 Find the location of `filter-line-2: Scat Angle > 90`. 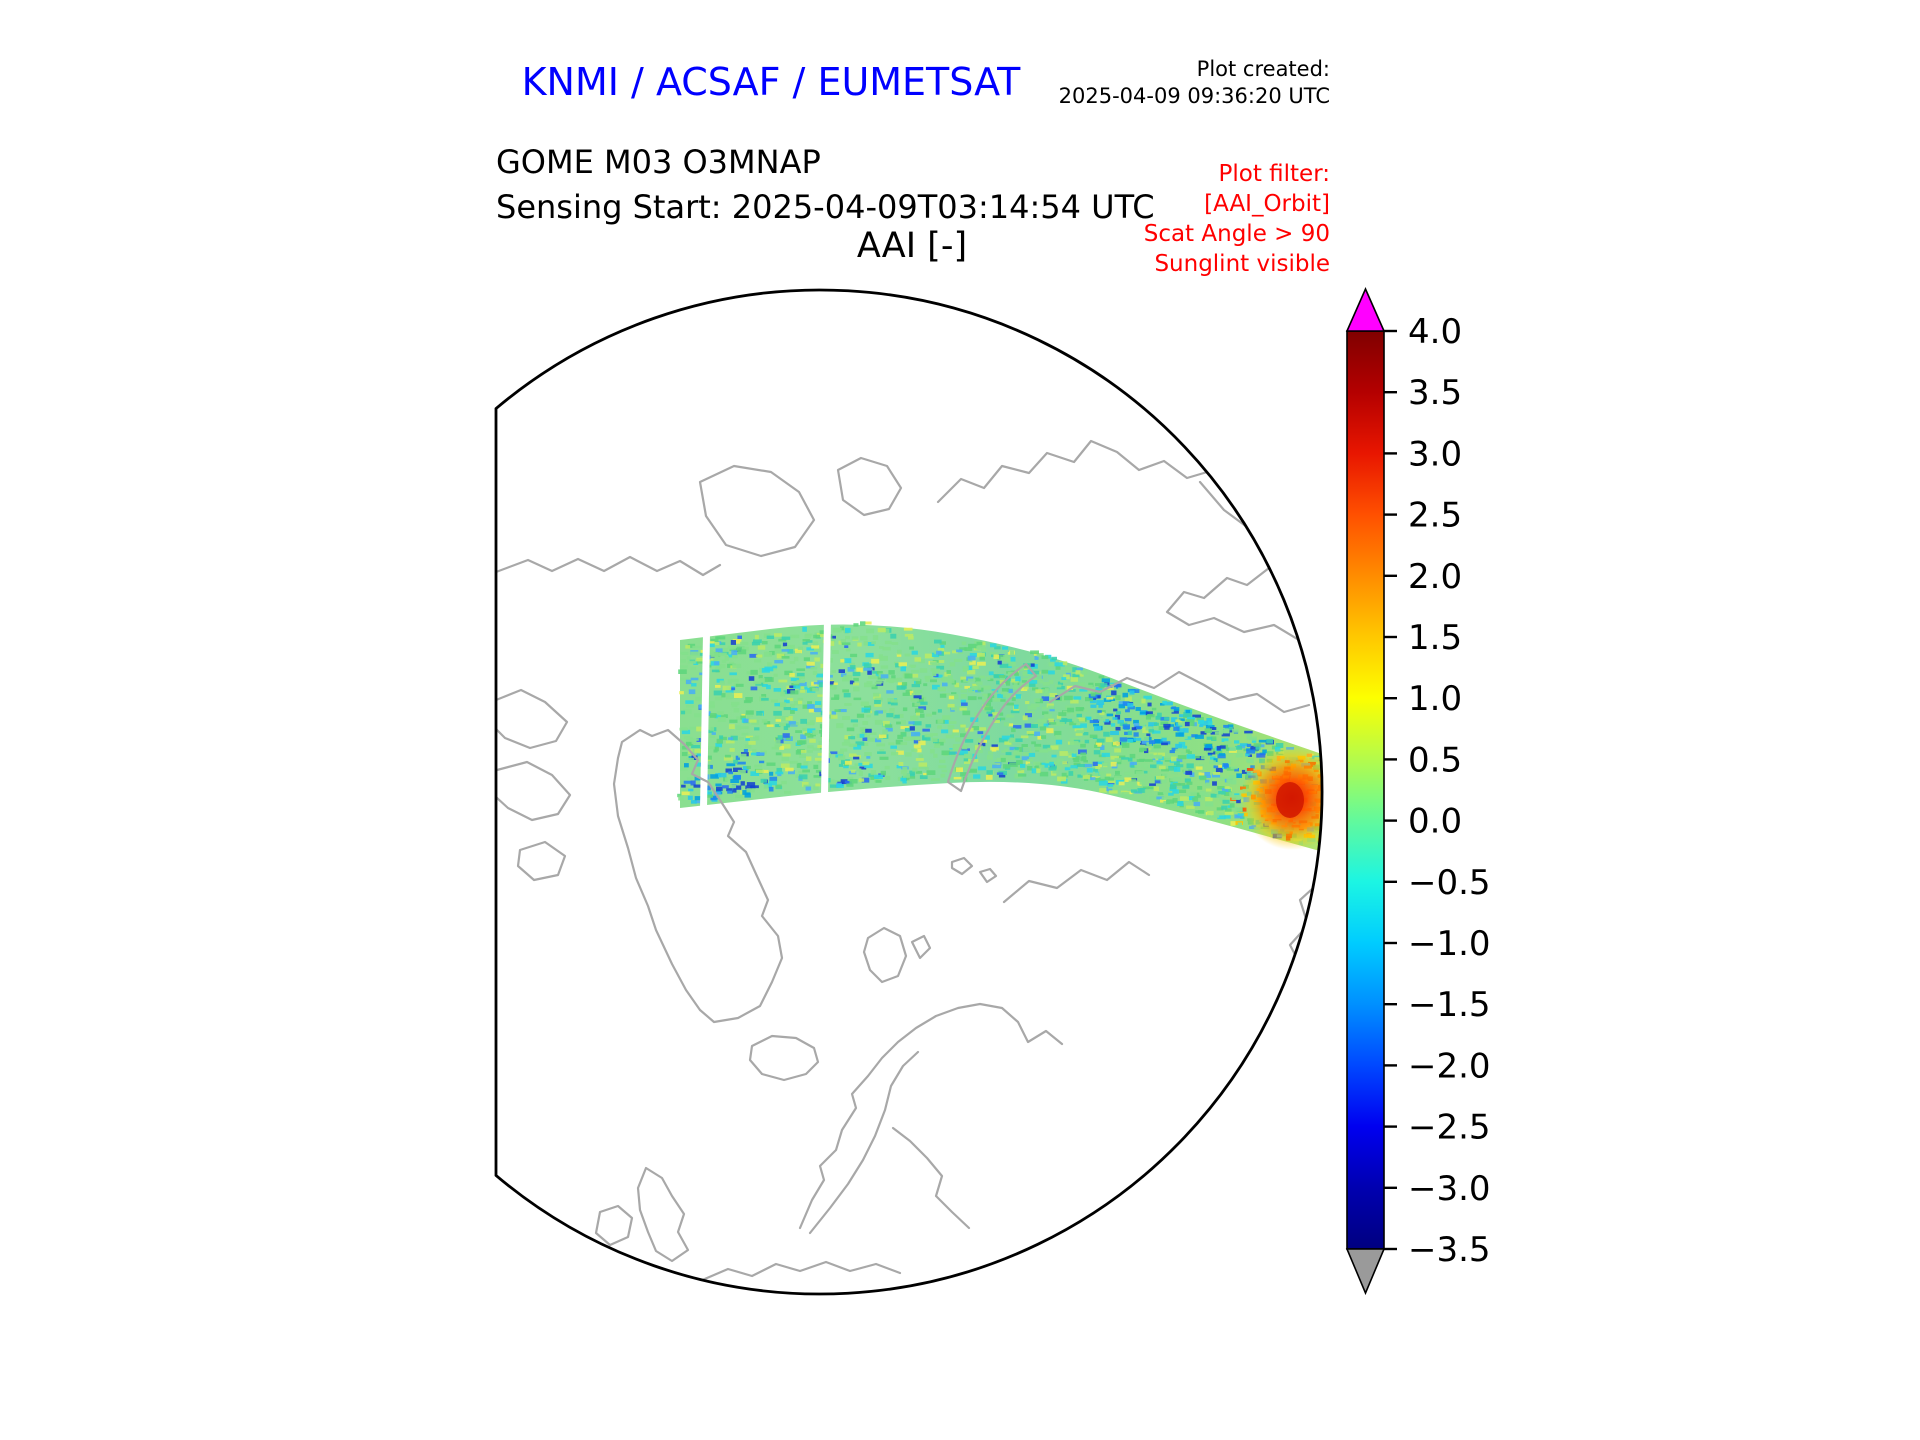

filter-line-2: Scat Angle > 90 is located at coordinates (1236, 233).